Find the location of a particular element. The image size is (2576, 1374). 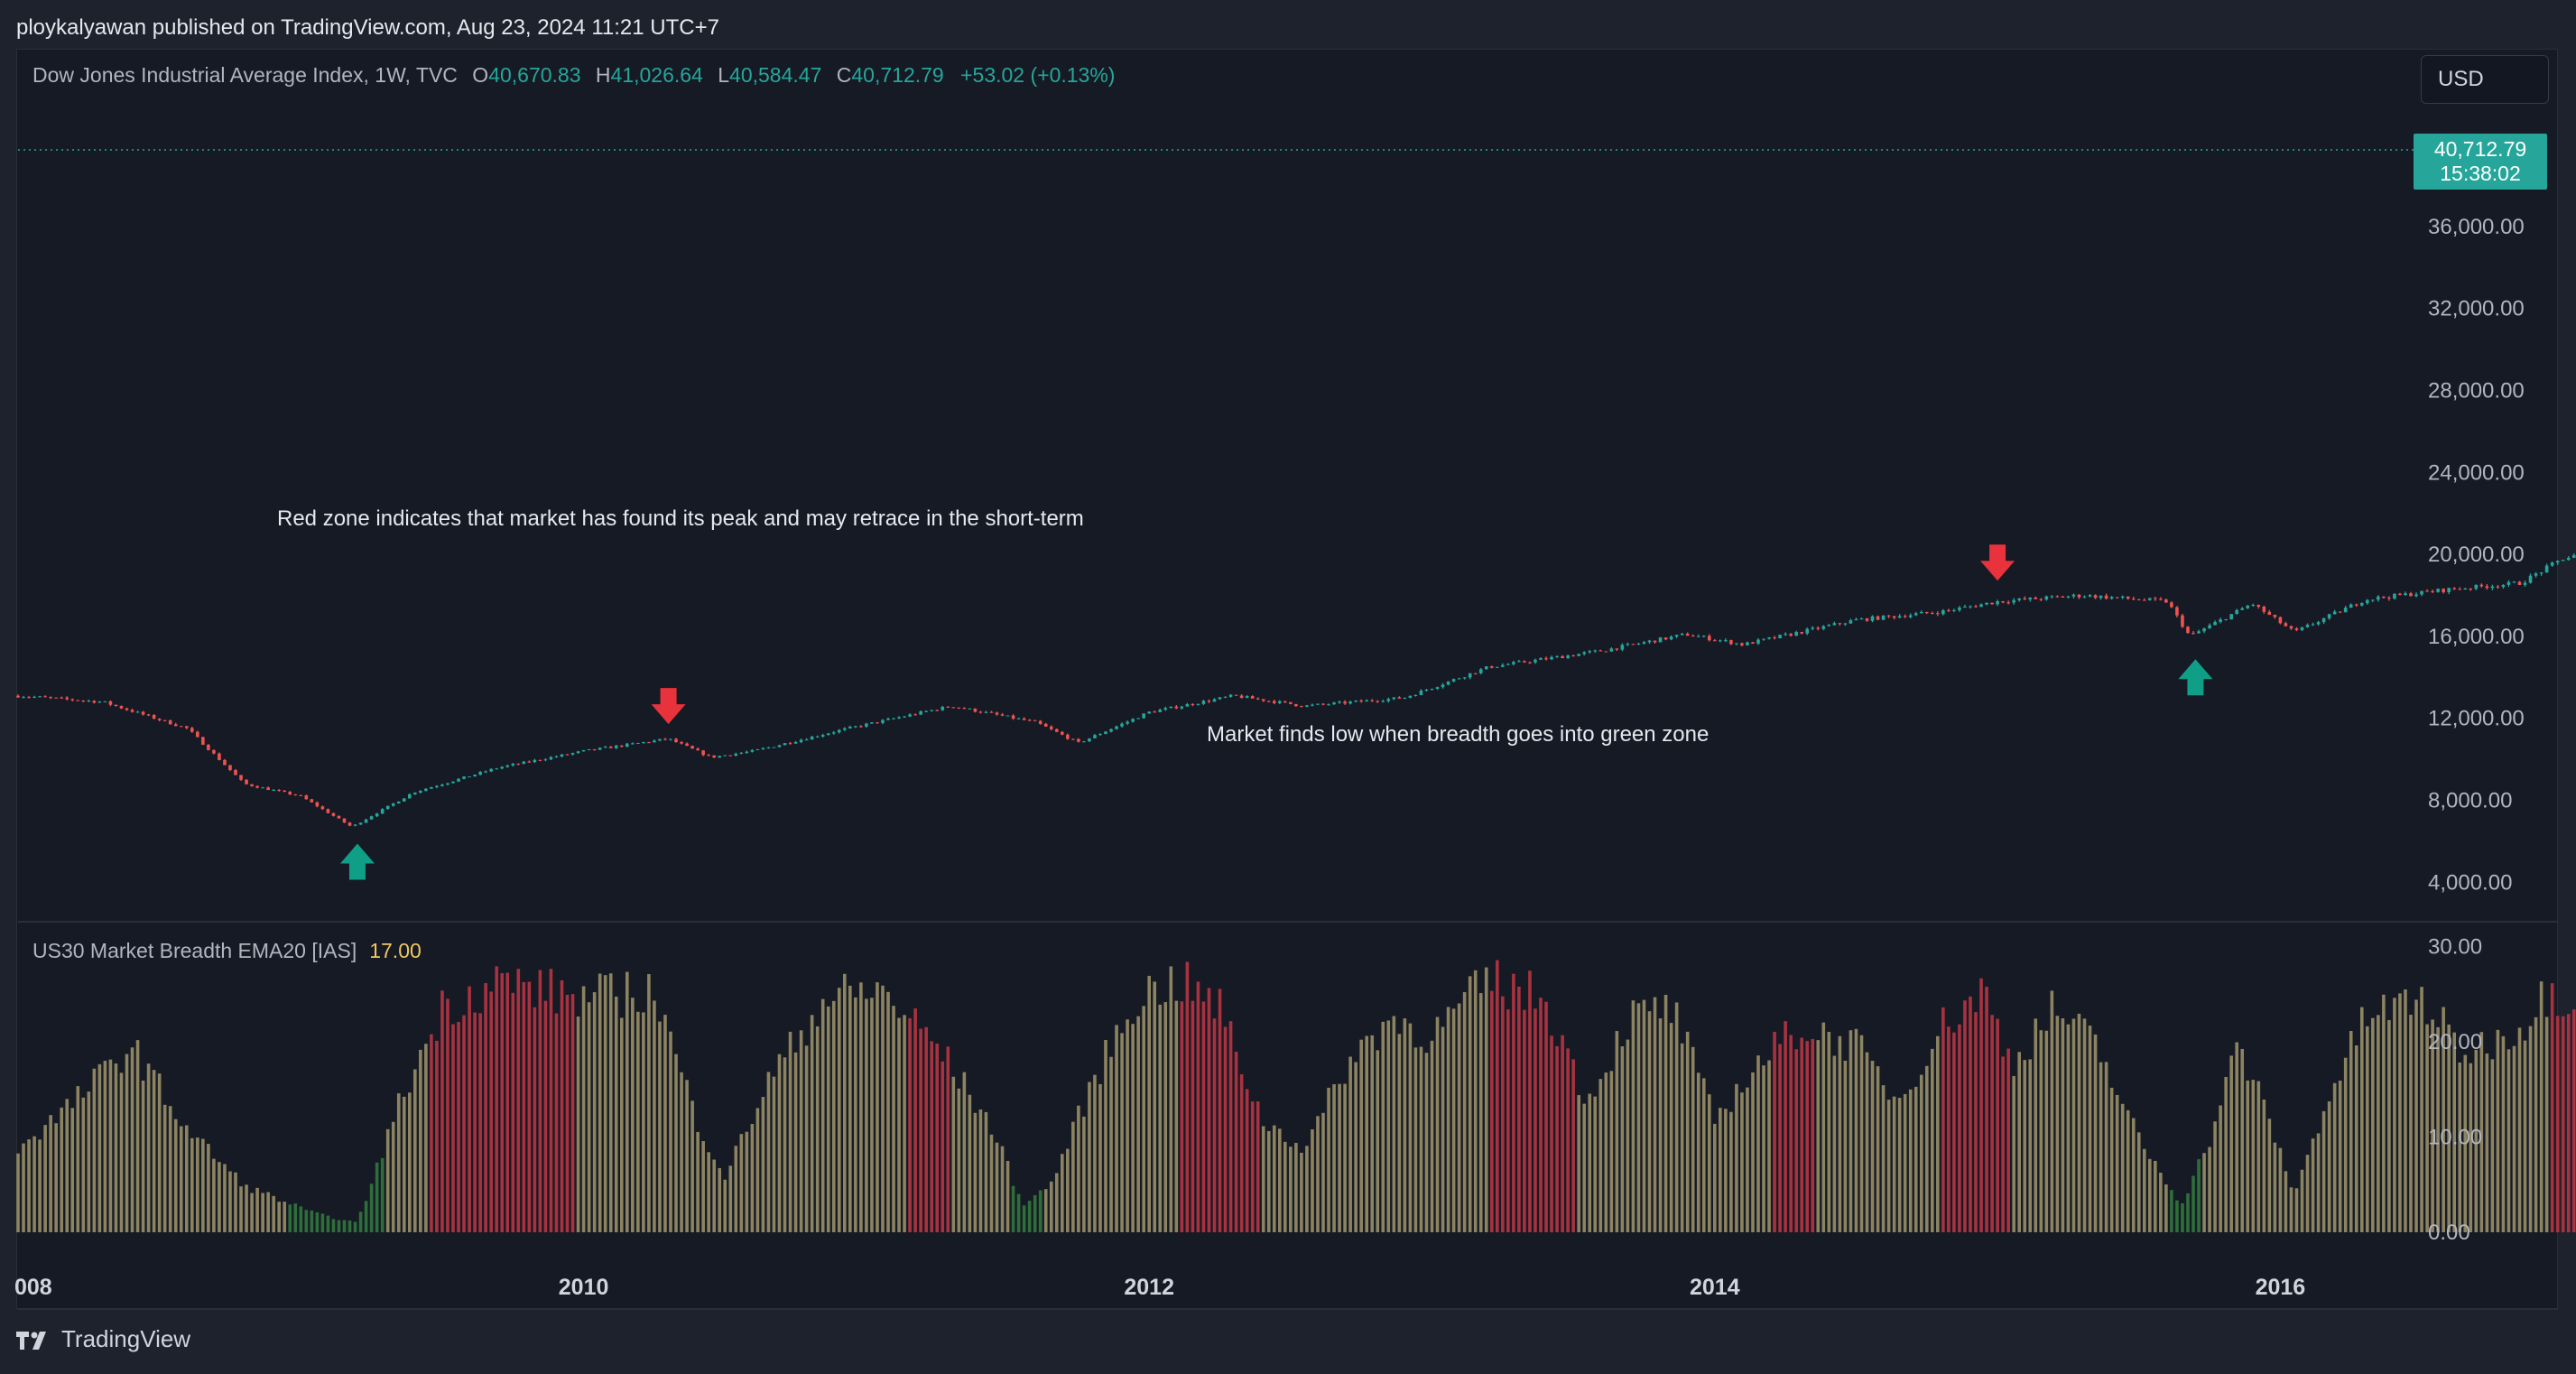

currency-button: USD is located at coordinates (2485, 79).